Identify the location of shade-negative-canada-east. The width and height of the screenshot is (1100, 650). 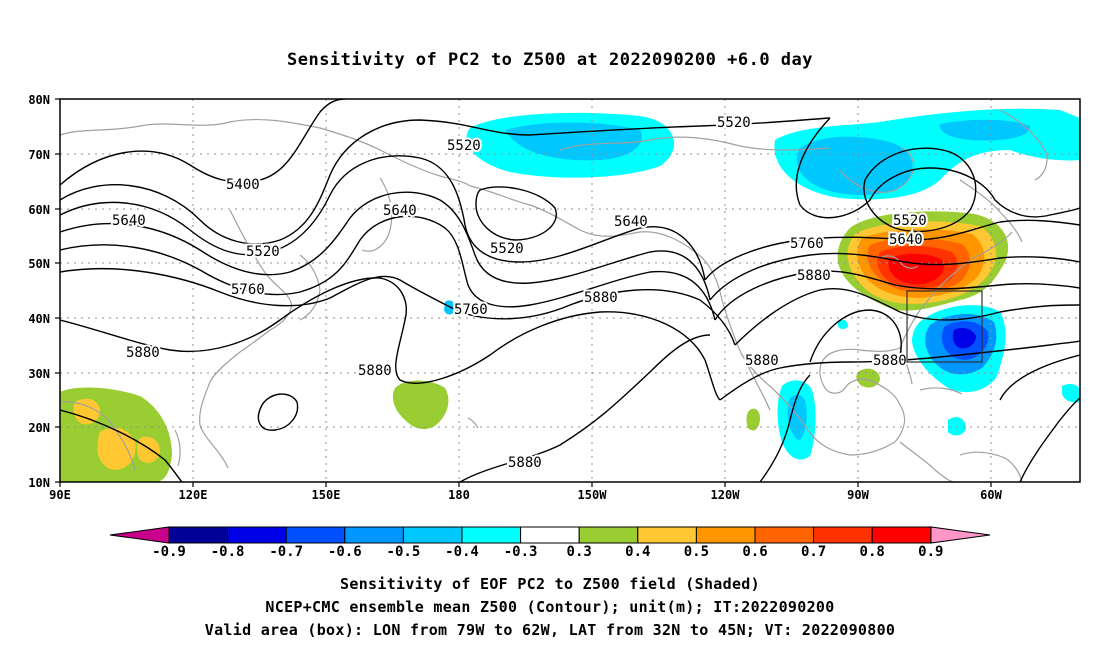
(985, 130).